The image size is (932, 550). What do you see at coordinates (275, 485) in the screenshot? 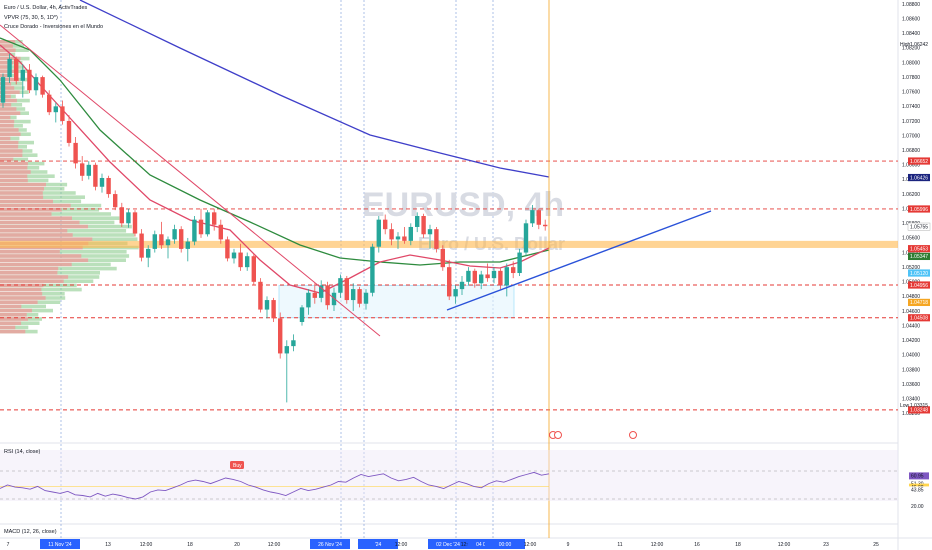
I see `rsi-line` at bounding box center [275, 485].